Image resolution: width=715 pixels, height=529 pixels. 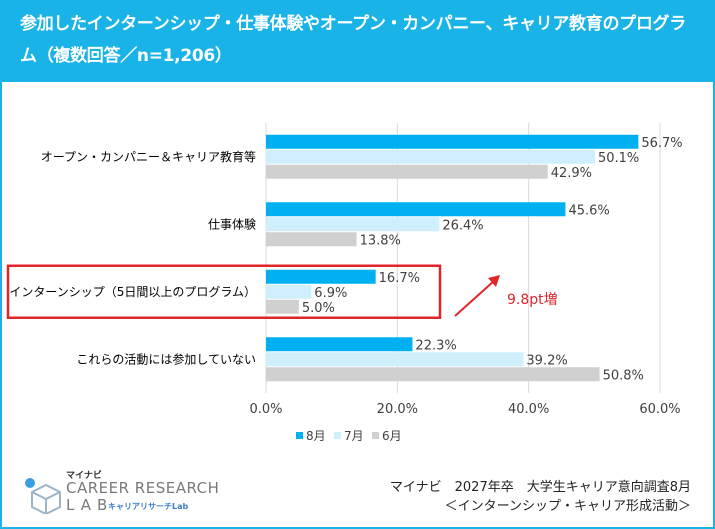 I want to click on data-label: 50.8%, so click(x=623, y=375).